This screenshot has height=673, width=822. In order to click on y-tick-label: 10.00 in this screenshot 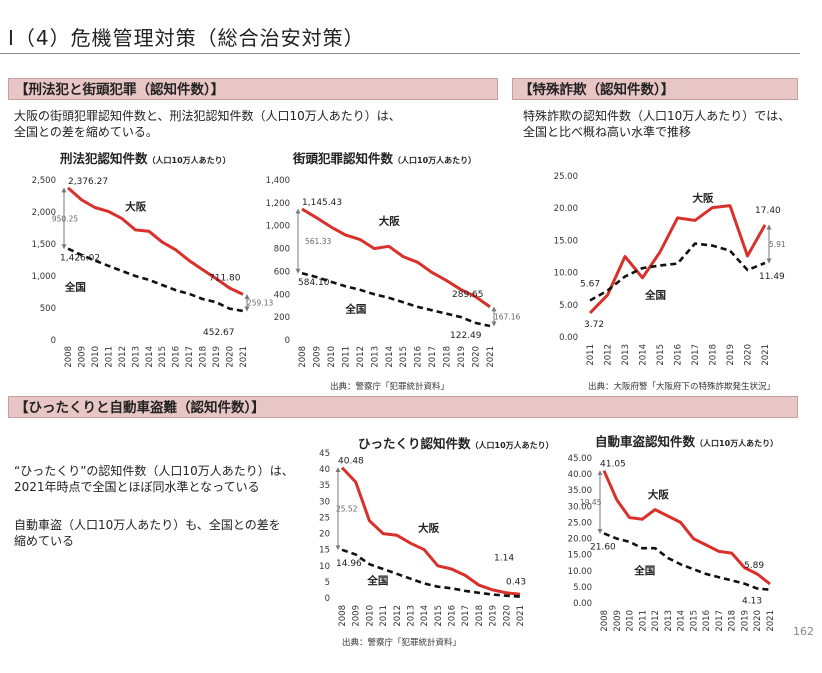, I will do `click(566, 274)`.